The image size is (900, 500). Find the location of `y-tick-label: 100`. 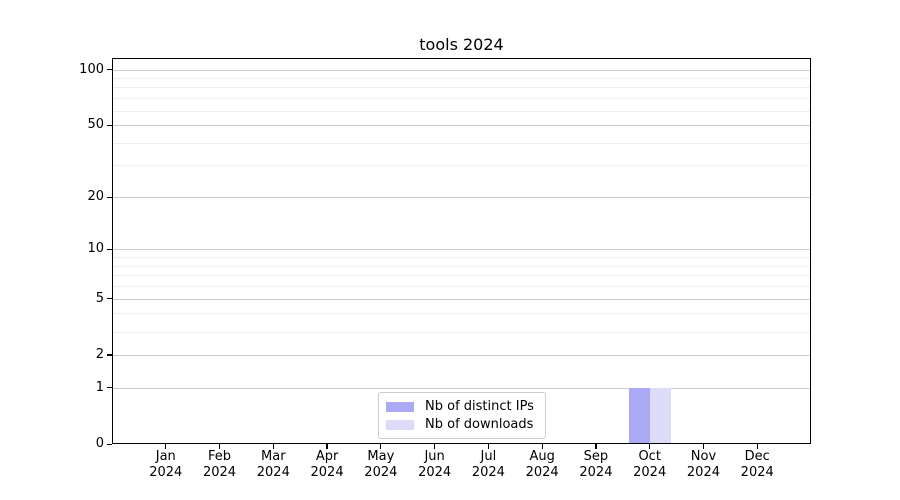

y-tick-label: 100 is located at coordinates (91, 69).